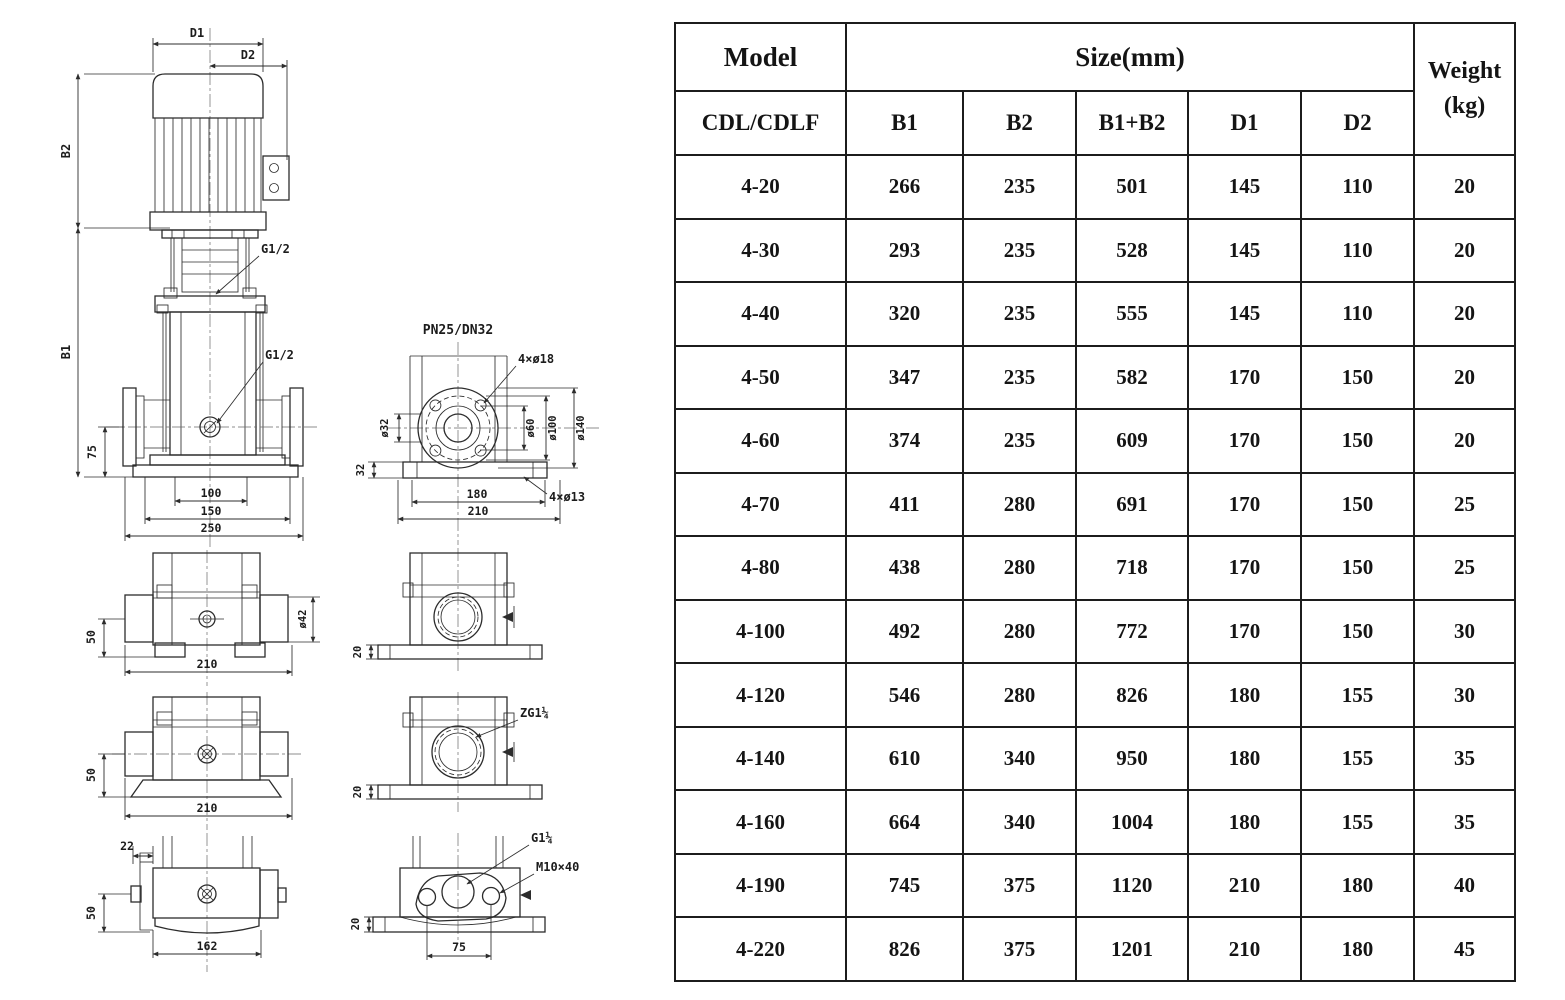 This screenshot has height=1000, width=1565. I want to click on dim-100: 100, so click(211, 493).